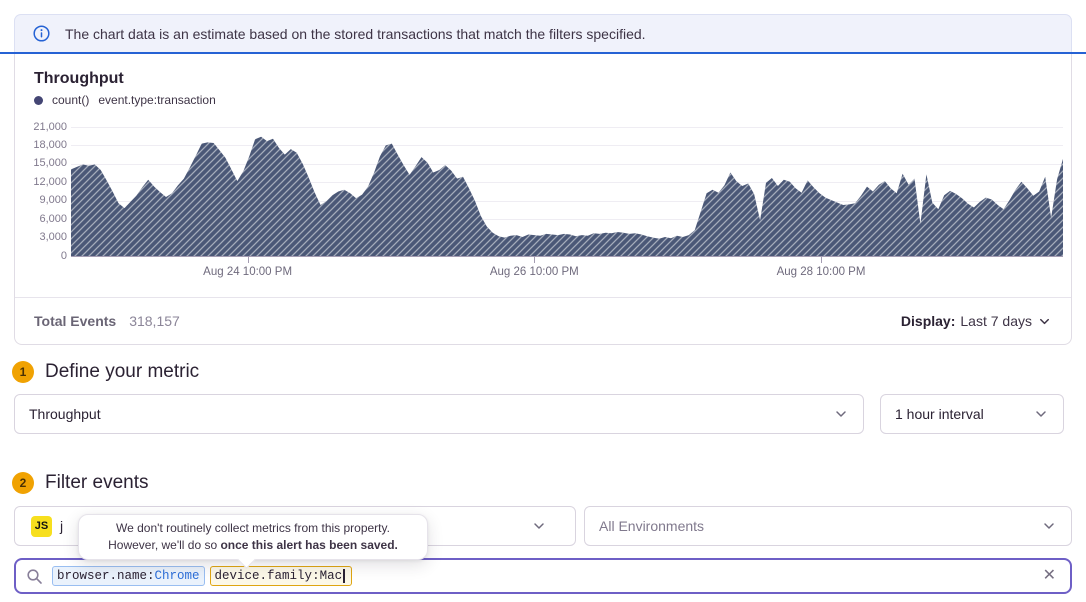 This screenshot has height=602, width=1086. What do you see at coordinates (543, 53) in the screenshot?
I see `banner-underline` at bounding box center [543, 53].